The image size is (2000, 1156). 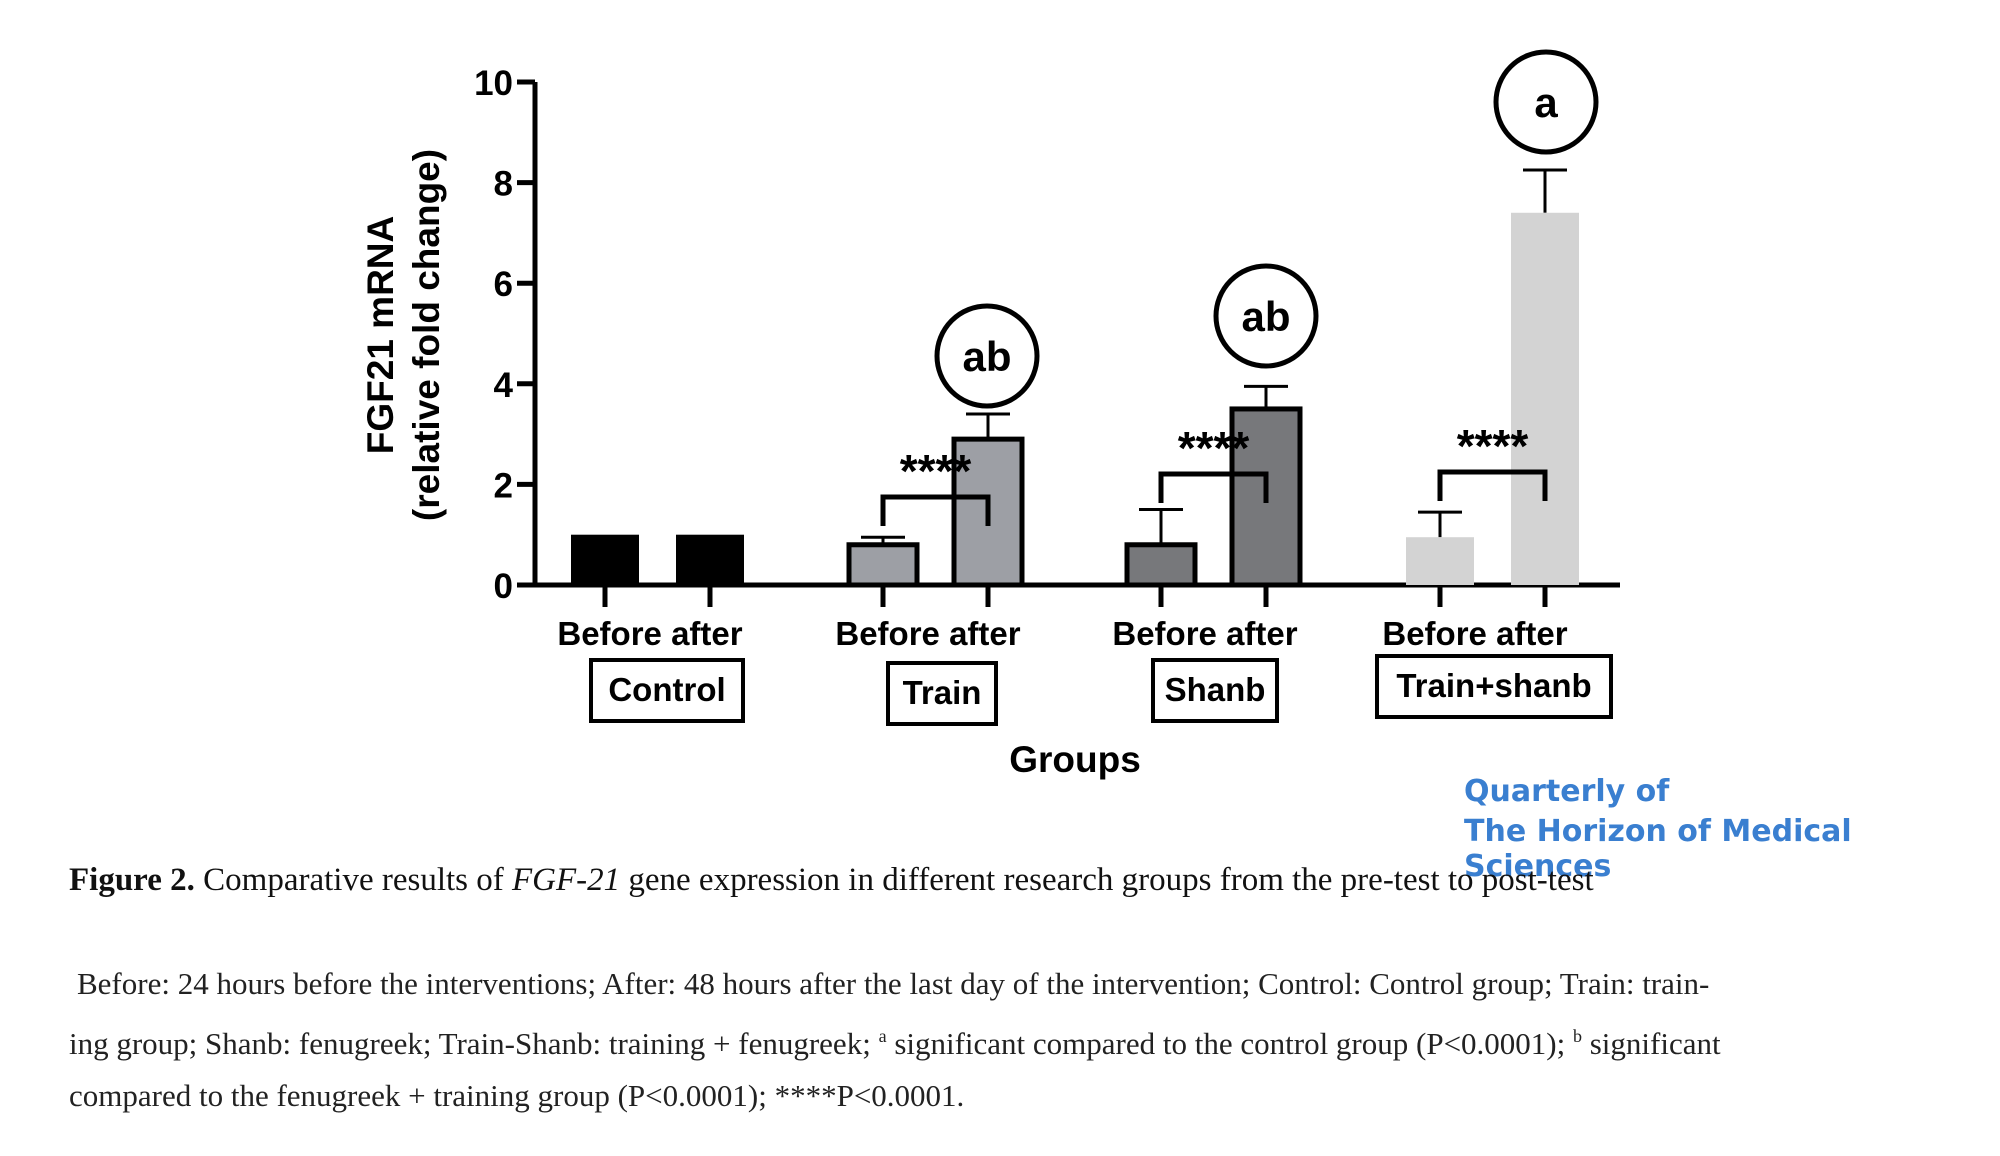 What do you see at coordinates (1577, 1036) in the screenshot?
I see `notes-sup-b: b` at bounding box center [1577, 1036].